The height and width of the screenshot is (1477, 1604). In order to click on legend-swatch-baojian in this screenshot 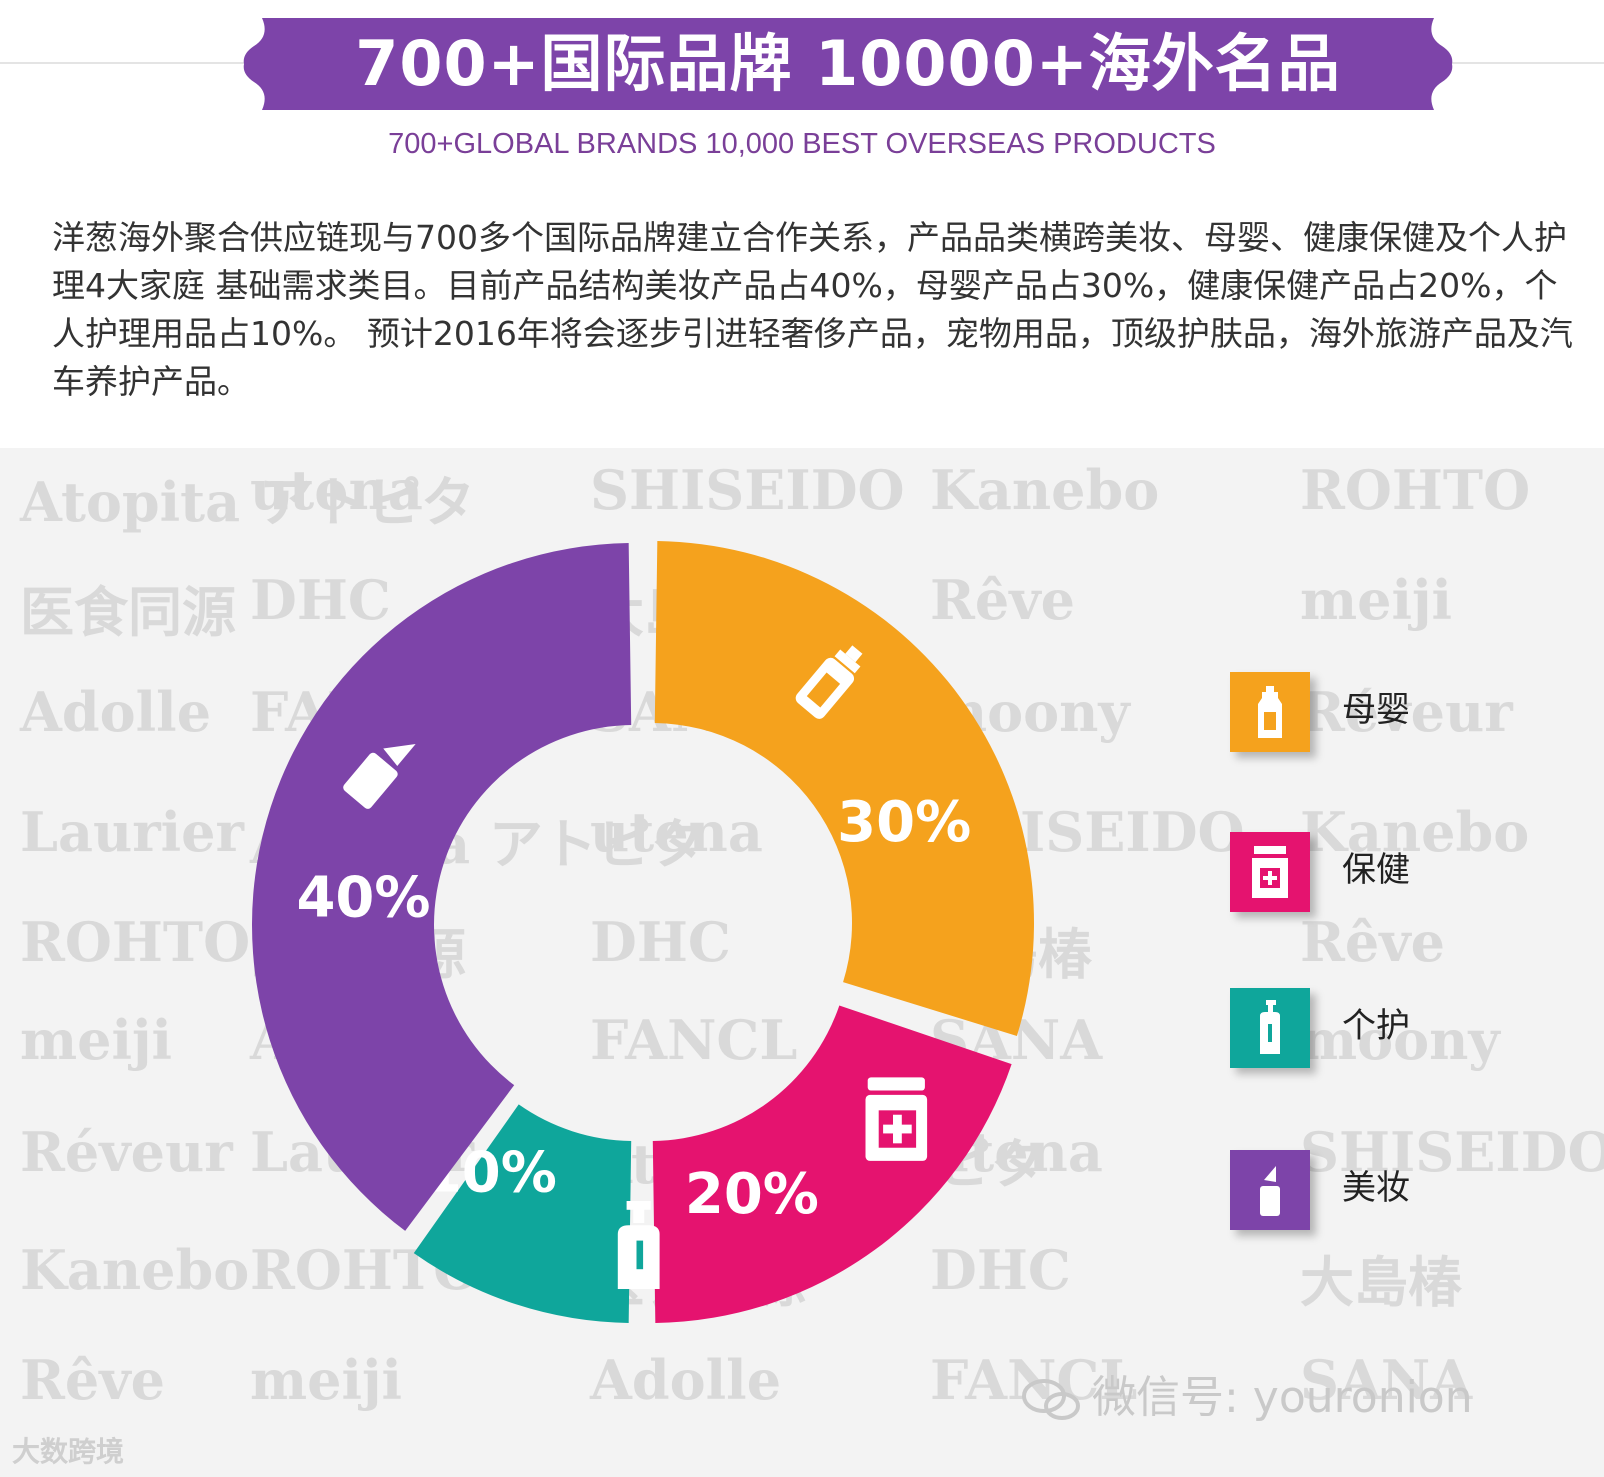, I will do `click(1270, 872)`.